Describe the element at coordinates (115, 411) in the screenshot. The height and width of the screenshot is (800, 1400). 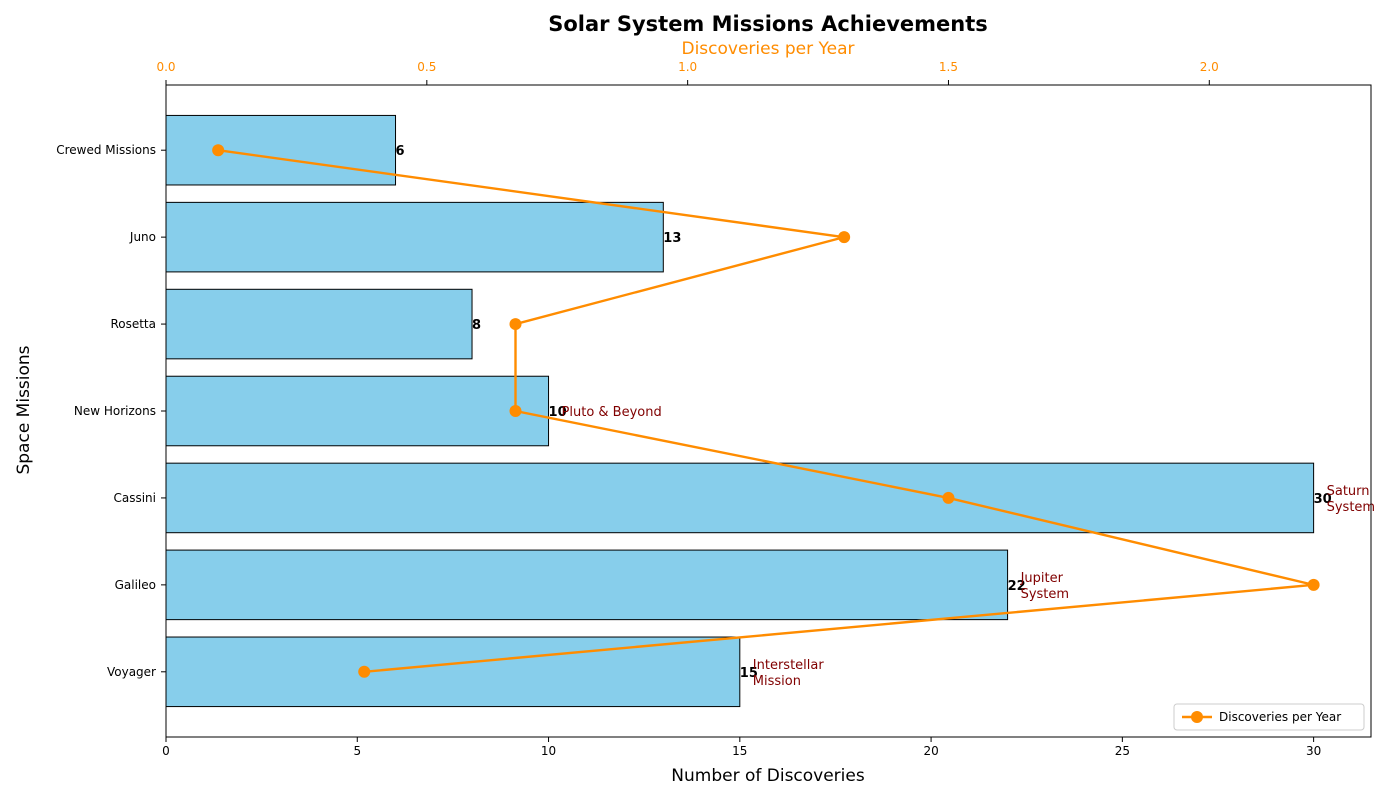
I see `y-tick-label: New Horizons` at that location.